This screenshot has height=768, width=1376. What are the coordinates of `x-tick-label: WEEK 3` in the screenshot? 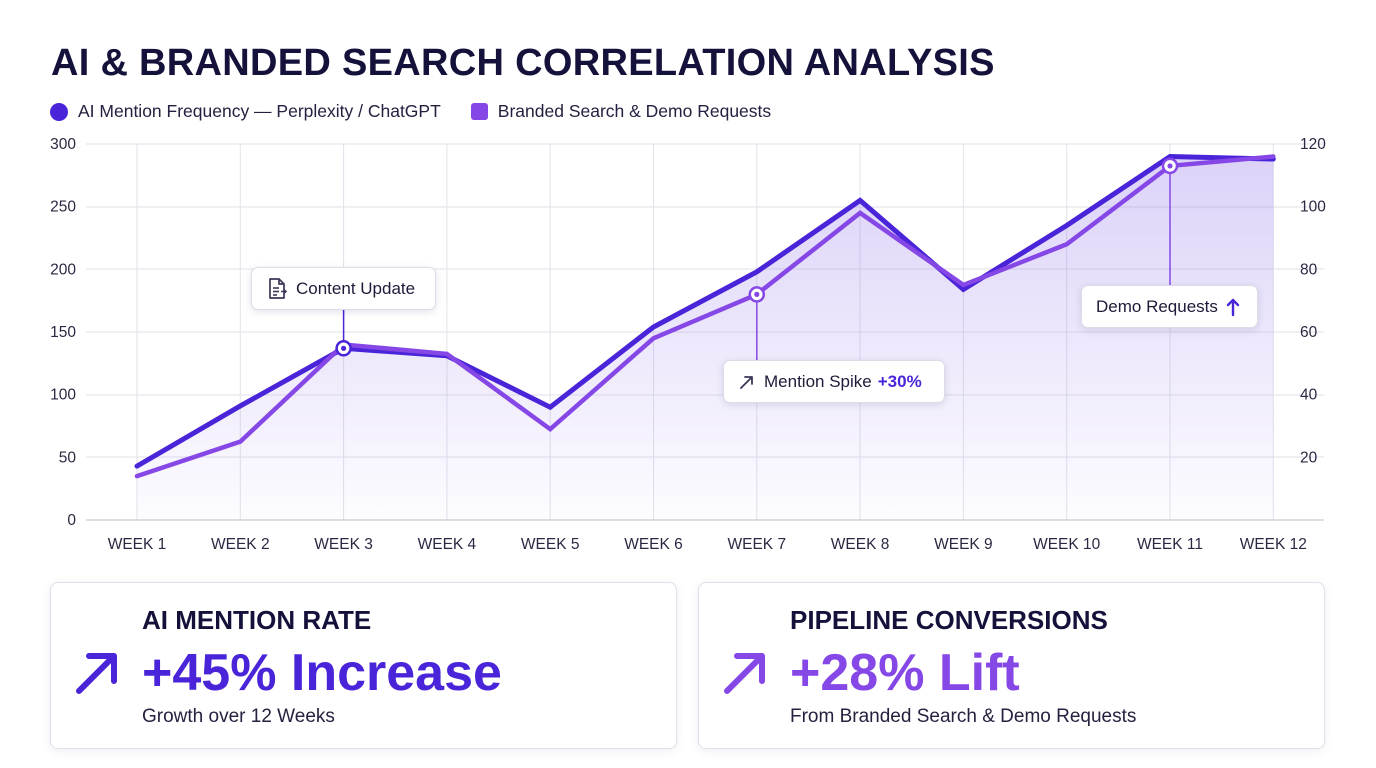 It's located at (343, 544).